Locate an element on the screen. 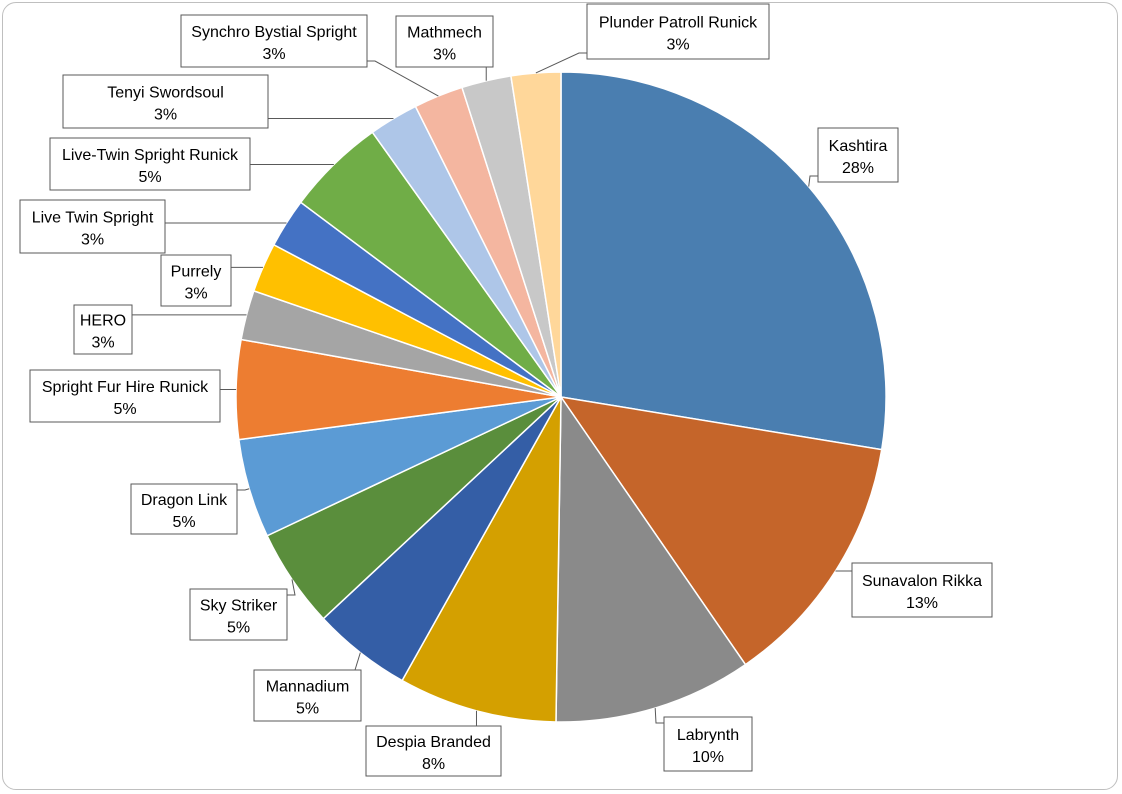  pie-slice-despia-branded is located at coordinates (481, 559).